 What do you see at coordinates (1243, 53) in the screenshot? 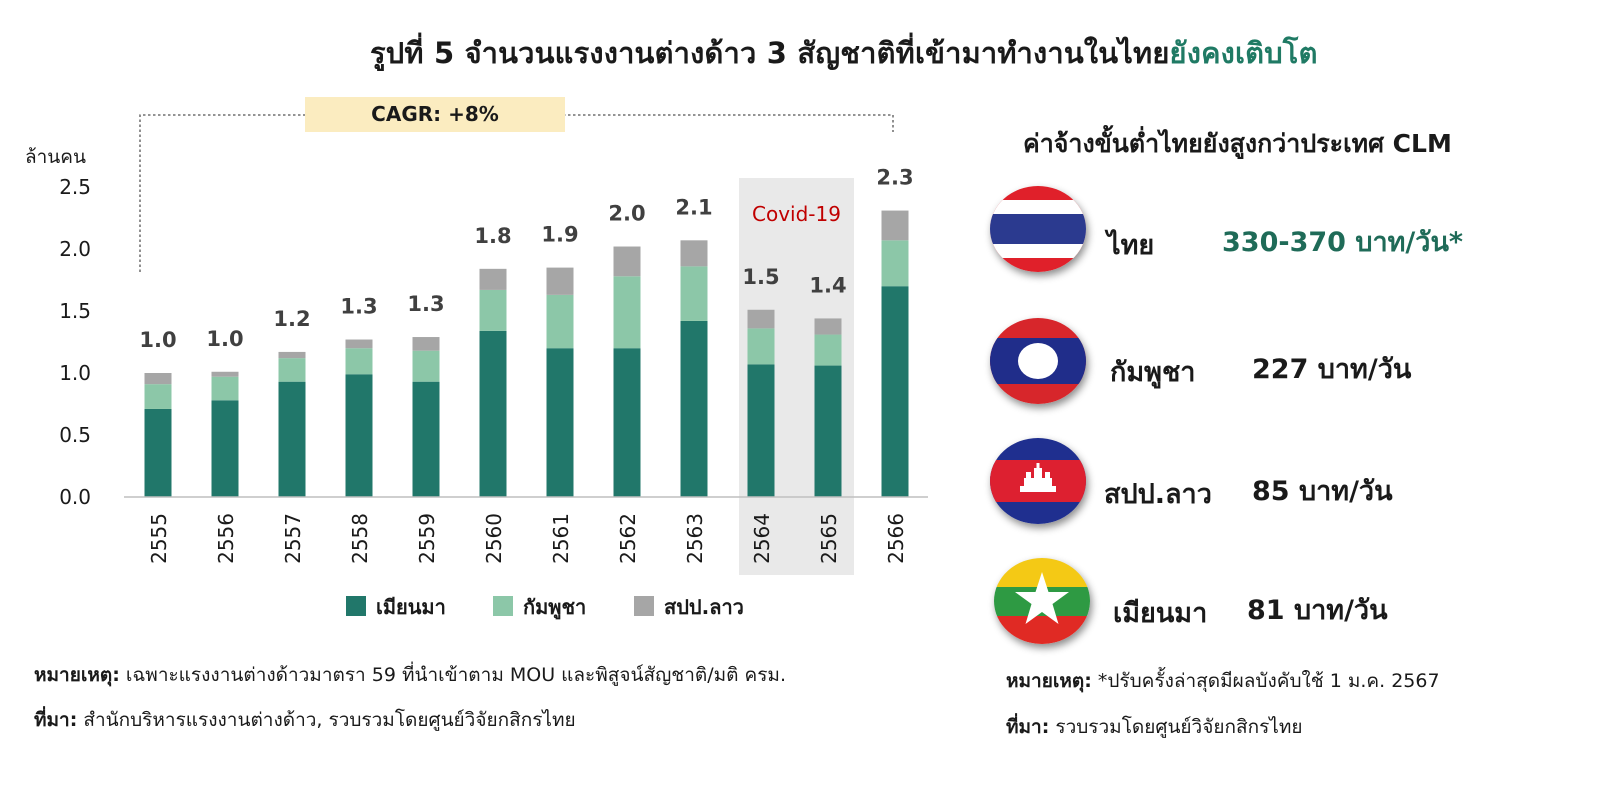
I see `title-highlight: ยังคงเติบโต` at bounding box center [1243, 53].